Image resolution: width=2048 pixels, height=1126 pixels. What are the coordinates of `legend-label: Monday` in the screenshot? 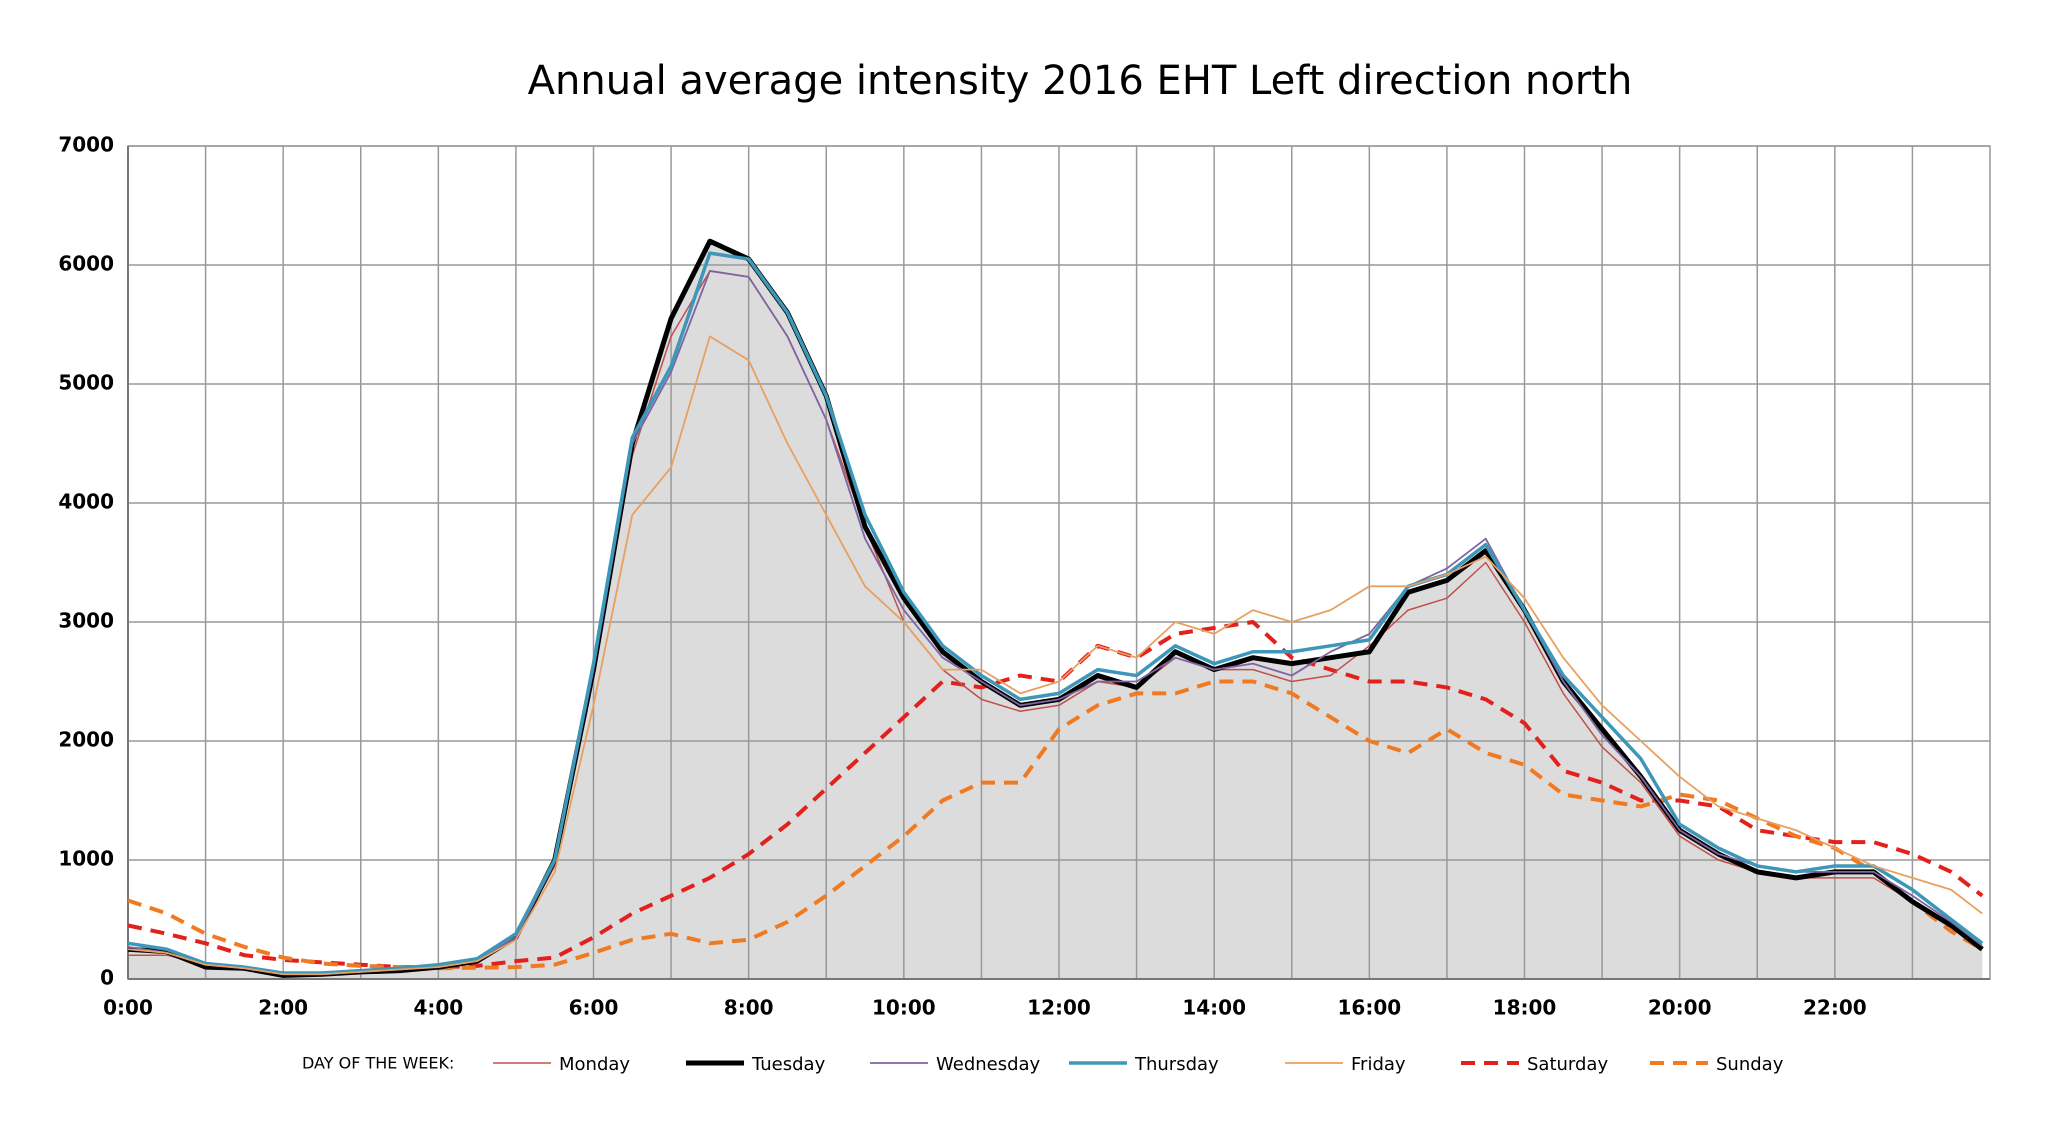 It's located at (594, 1064).